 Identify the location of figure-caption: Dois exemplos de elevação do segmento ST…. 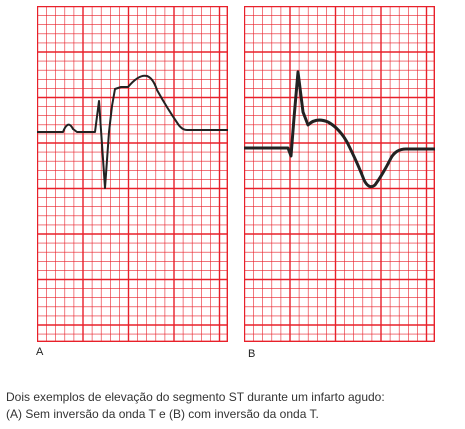
(234, 406).